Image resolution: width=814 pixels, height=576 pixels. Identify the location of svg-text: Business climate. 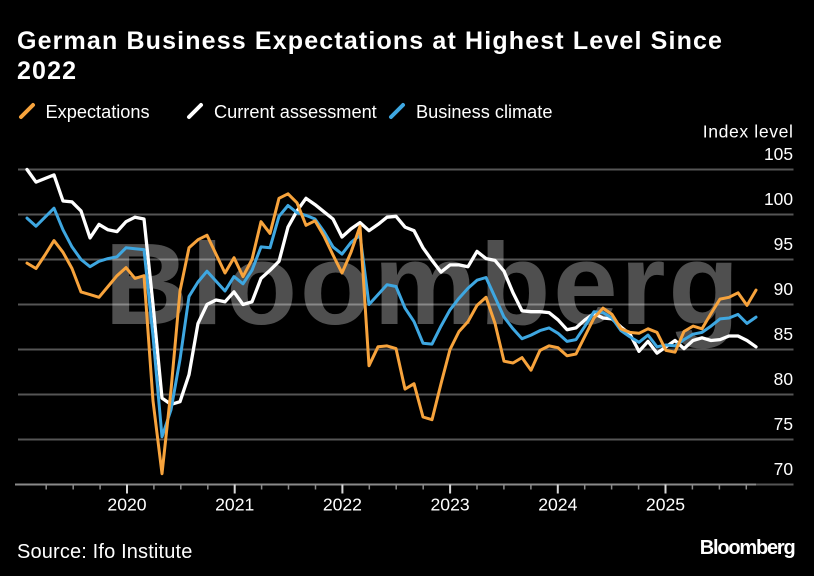
(484, 112).